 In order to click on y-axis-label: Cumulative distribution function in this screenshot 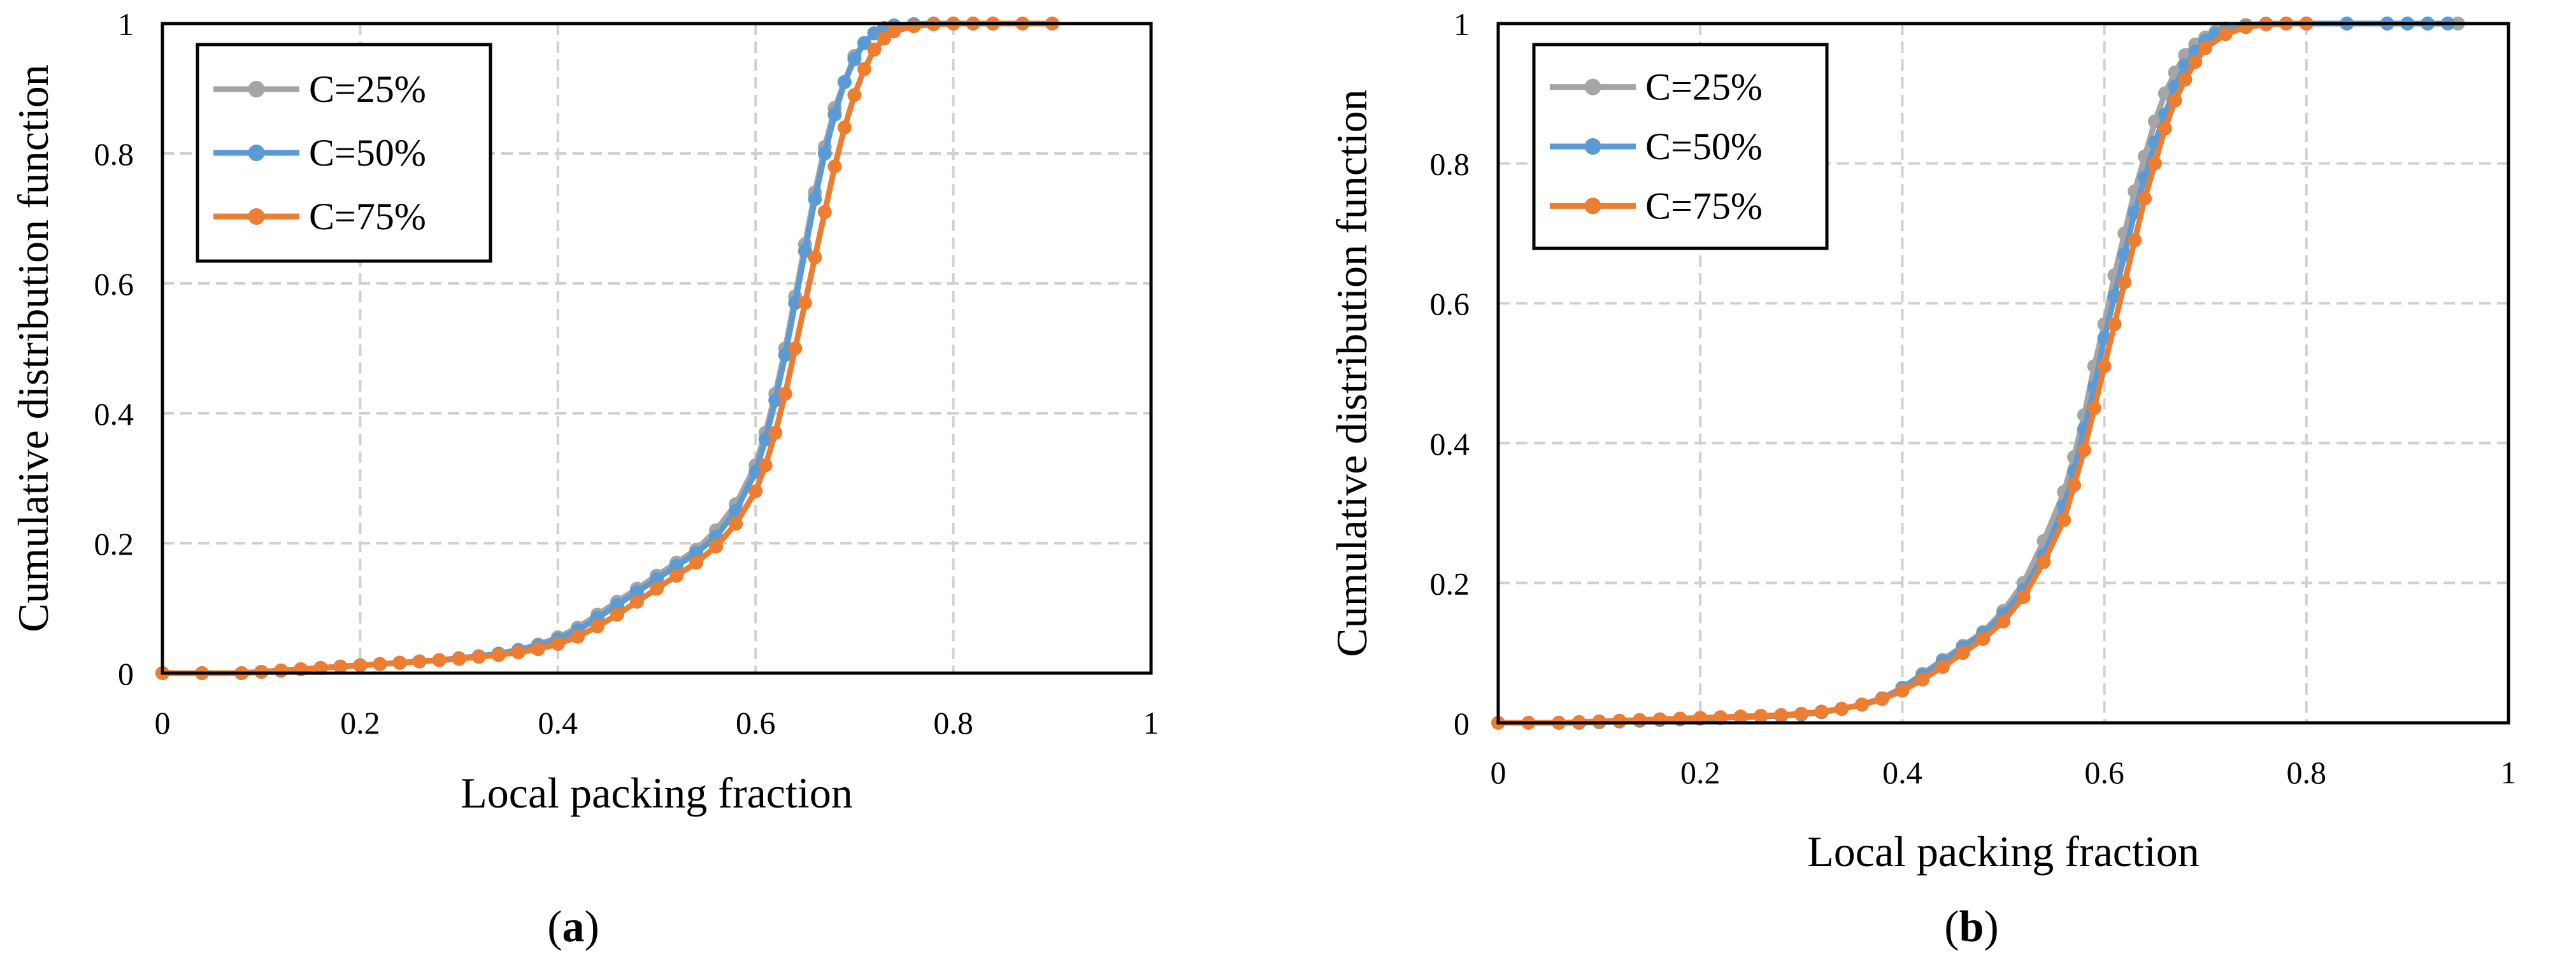, I will do `click(1352, 373)`.